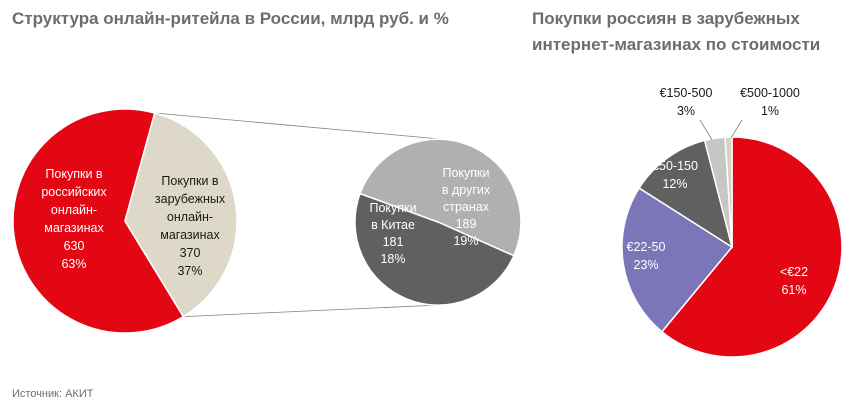  I want to click on connector-top, so click(297, 126).